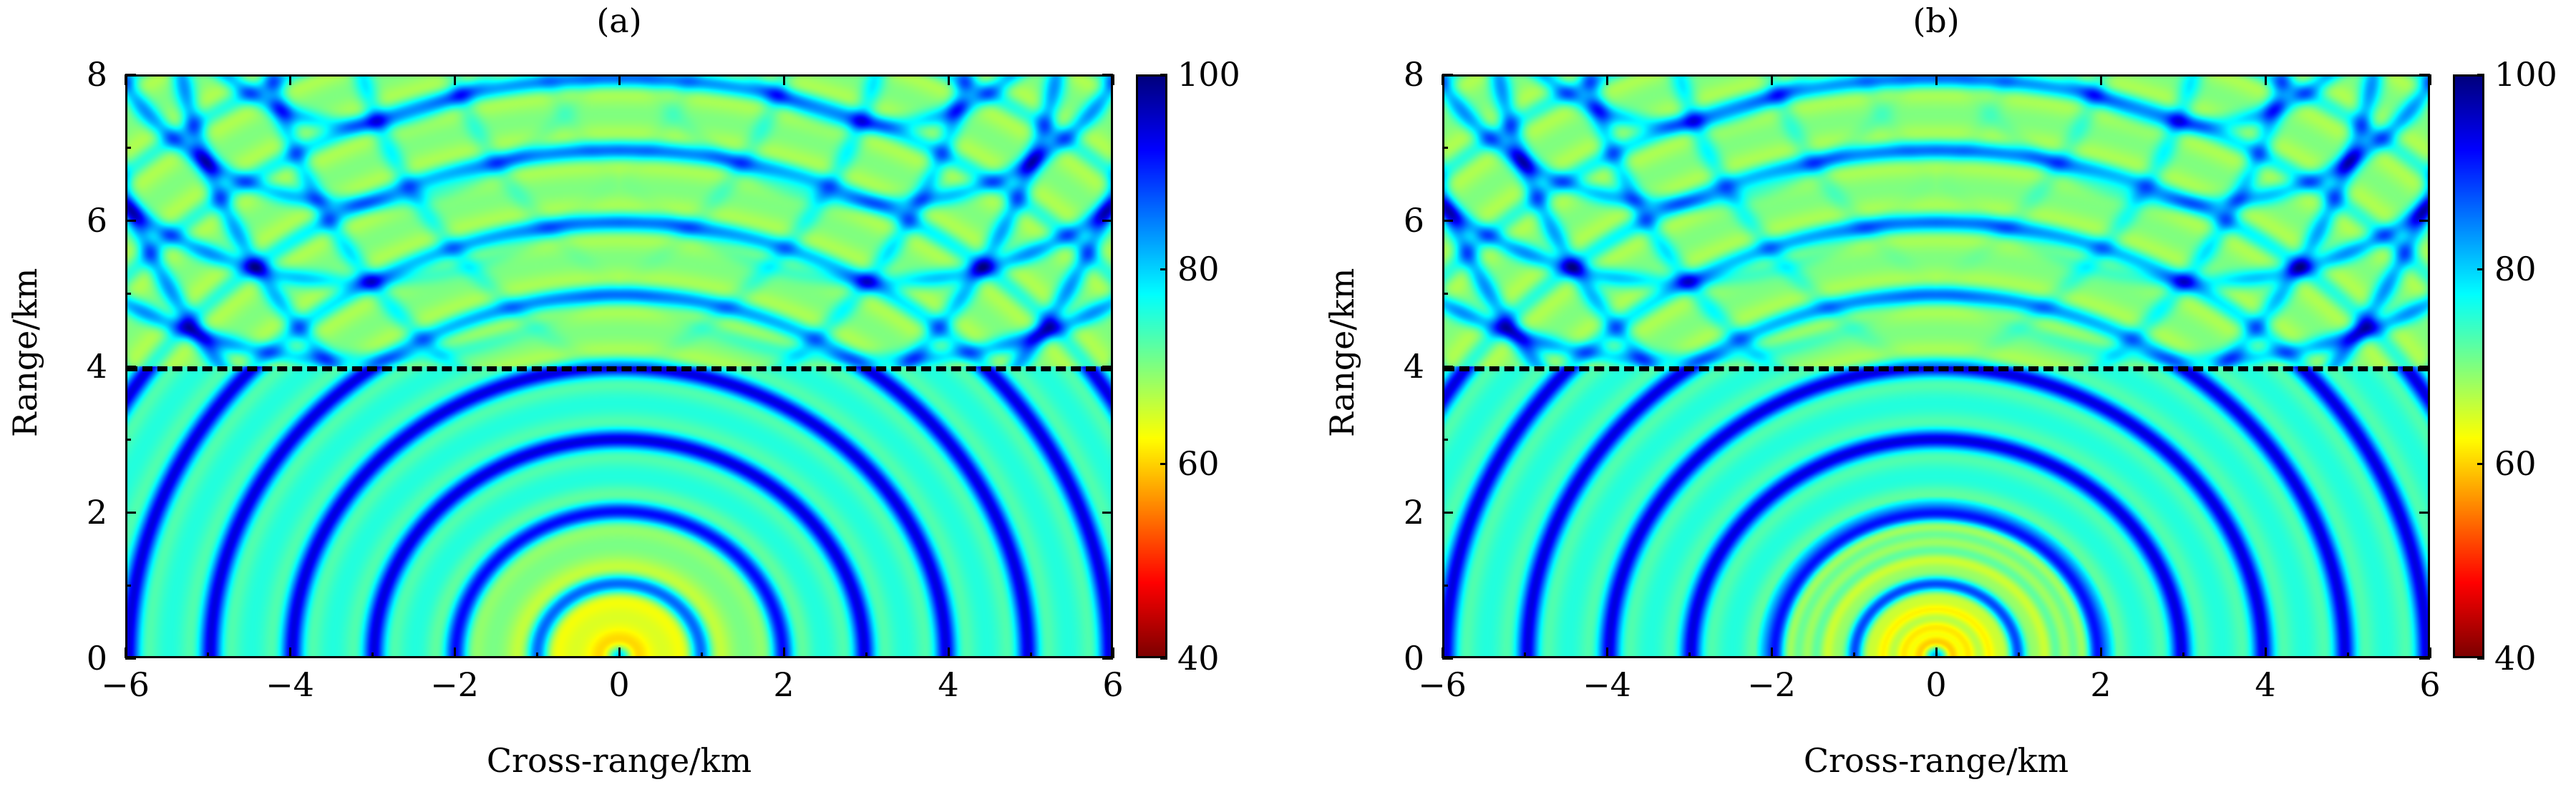  Describe the element at coordinates (948, 684) in the screenshot. I see `x-tick-label: 4` at that location.